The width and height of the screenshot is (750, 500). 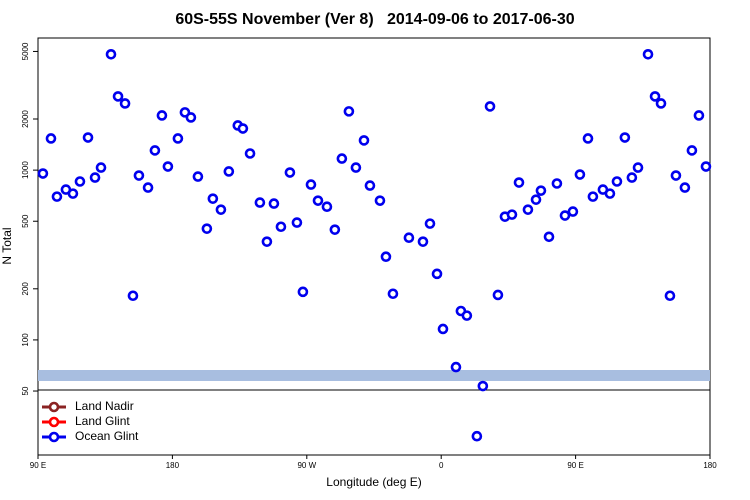 What do you see at coordinates (306, 465) in the screenshot?
I see `x-tick-label: 90 W` at bounding box center [306, 465].